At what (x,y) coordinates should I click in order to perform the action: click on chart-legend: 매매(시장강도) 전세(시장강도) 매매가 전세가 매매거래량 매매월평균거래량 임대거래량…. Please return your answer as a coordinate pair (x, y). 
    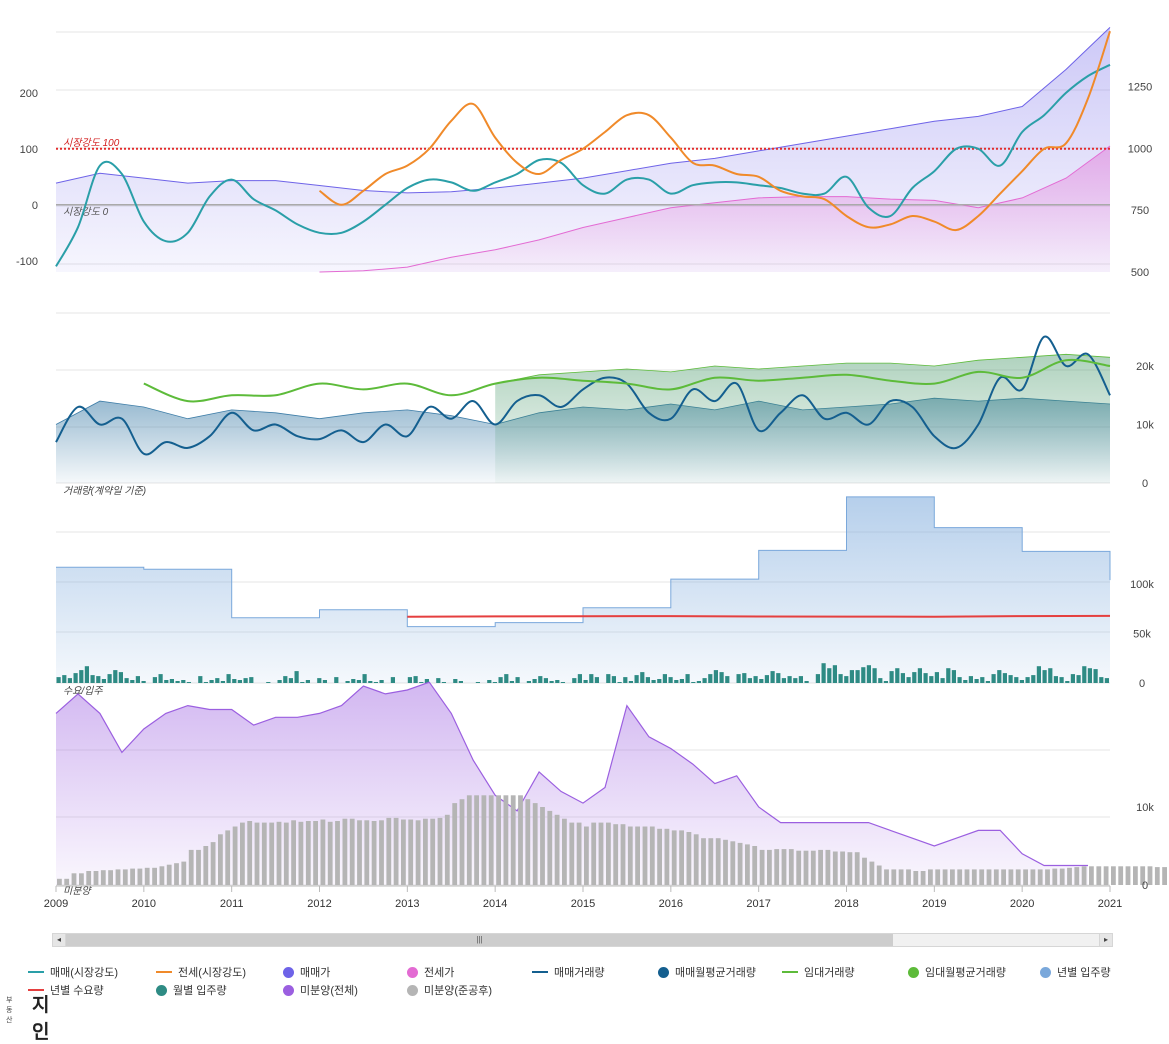
    Looking at the image, I should click on (583, 981).